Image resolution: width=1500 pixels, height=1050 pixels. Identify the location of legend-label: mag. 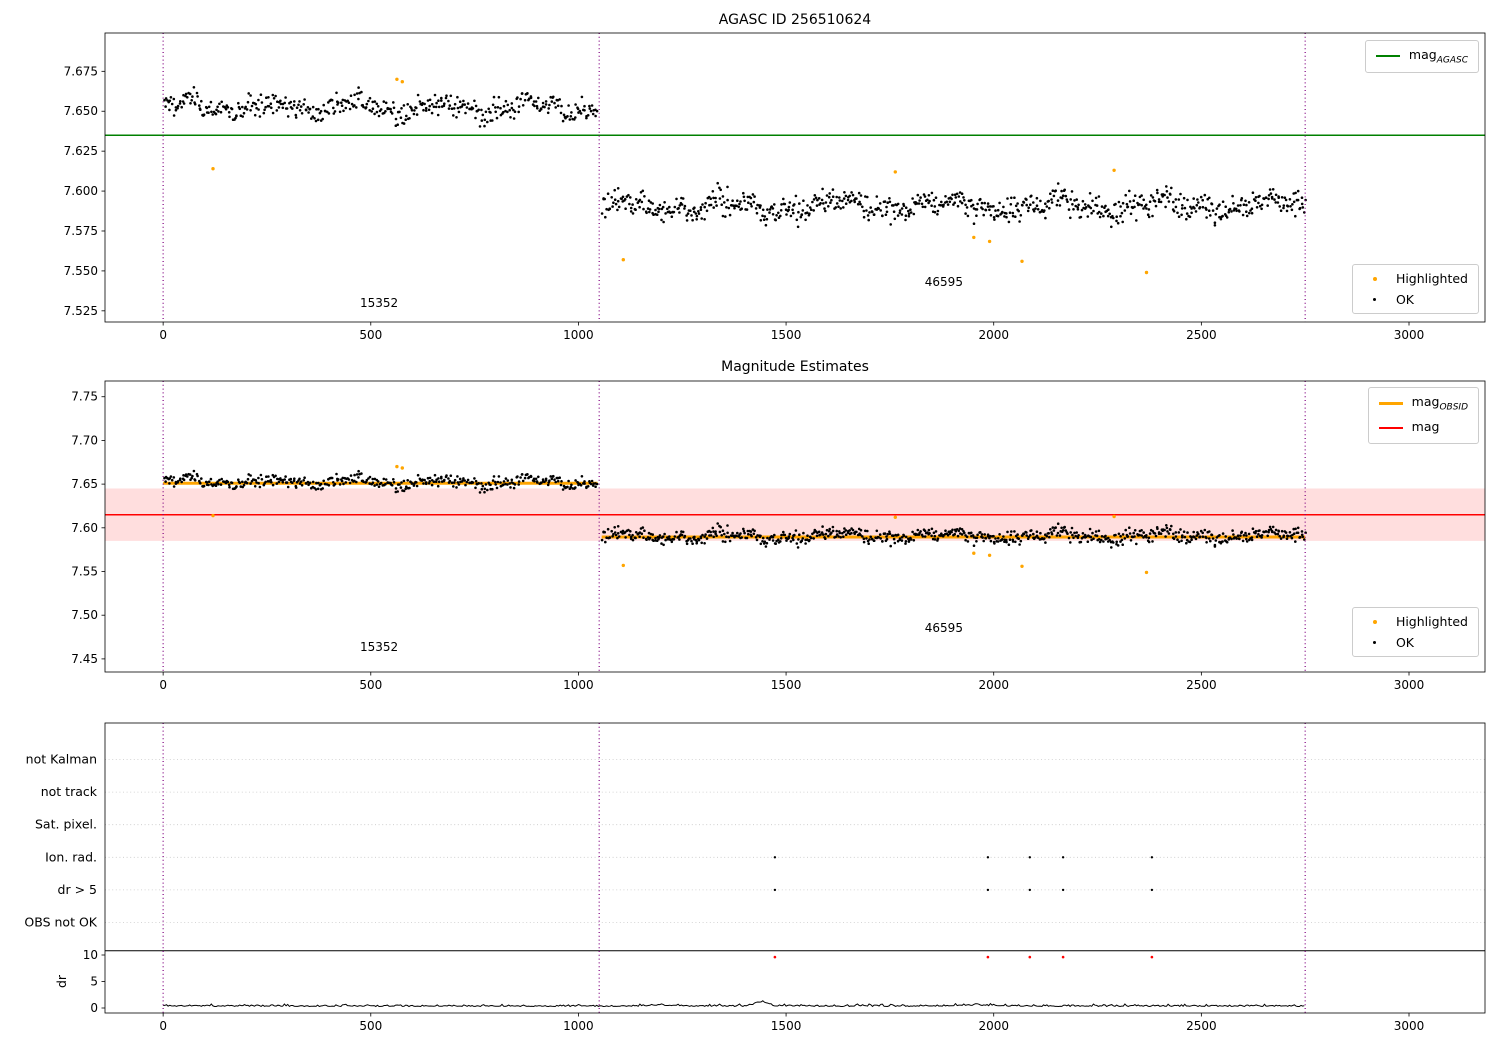
(1425, 426).